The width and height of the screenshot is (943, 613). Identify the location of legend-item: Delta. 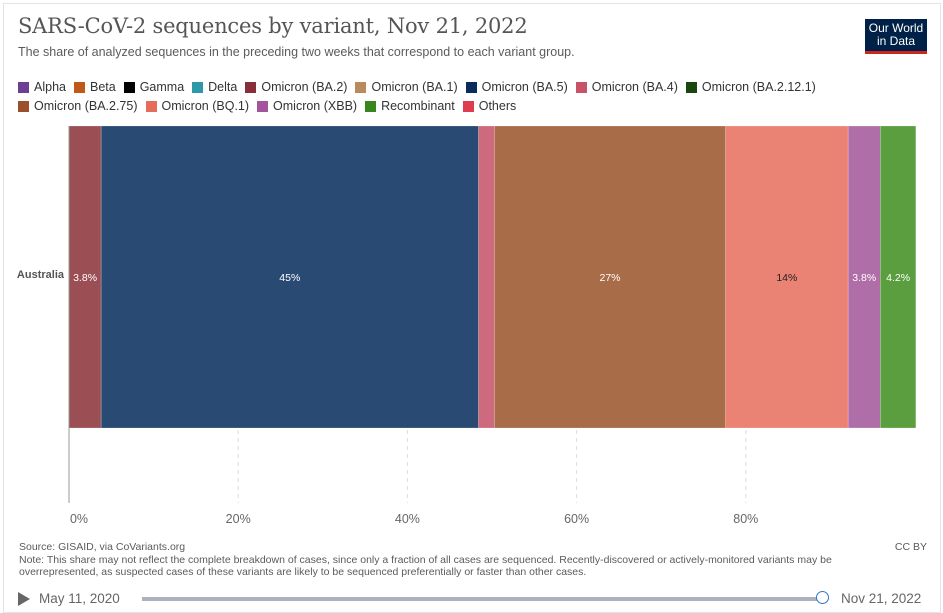
(214, 87).